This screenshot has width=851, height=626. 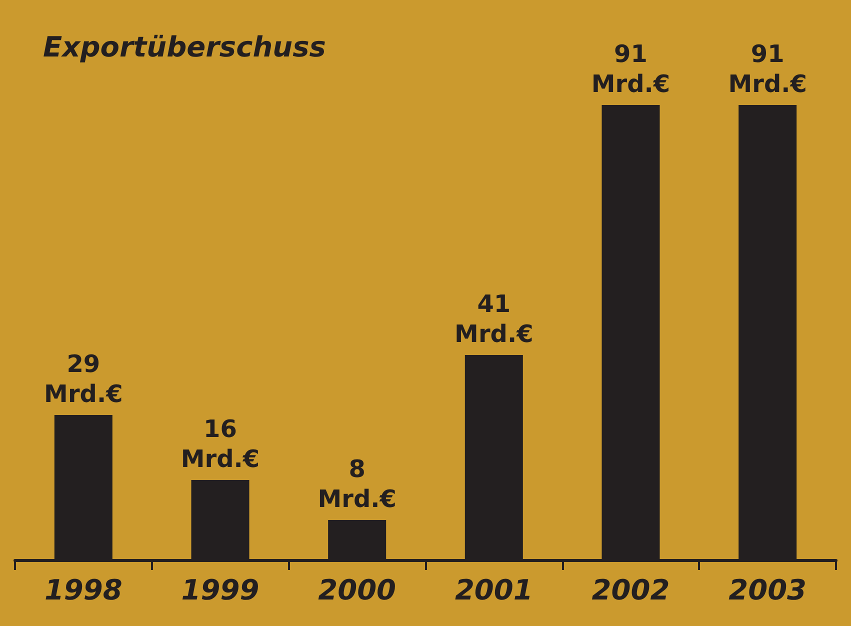 I want to click on data-label: 41 Mrd.€, so click(x=494, y=319).